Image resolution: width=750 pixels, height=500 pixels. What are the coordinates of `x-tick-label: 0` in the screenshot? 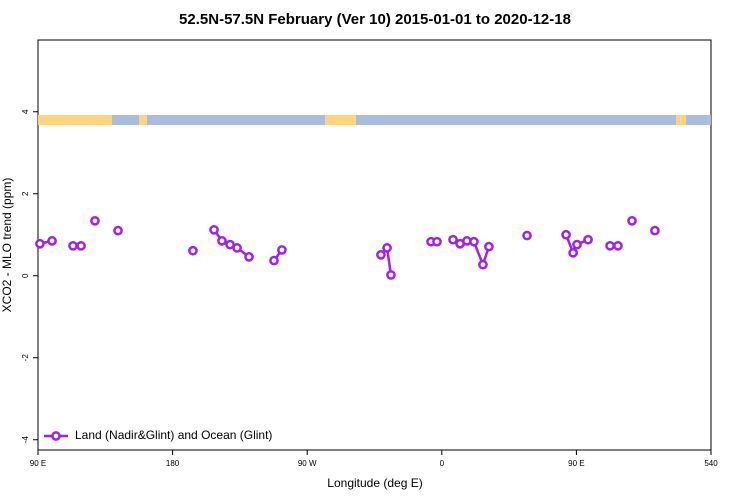 It's located at (442, 463).